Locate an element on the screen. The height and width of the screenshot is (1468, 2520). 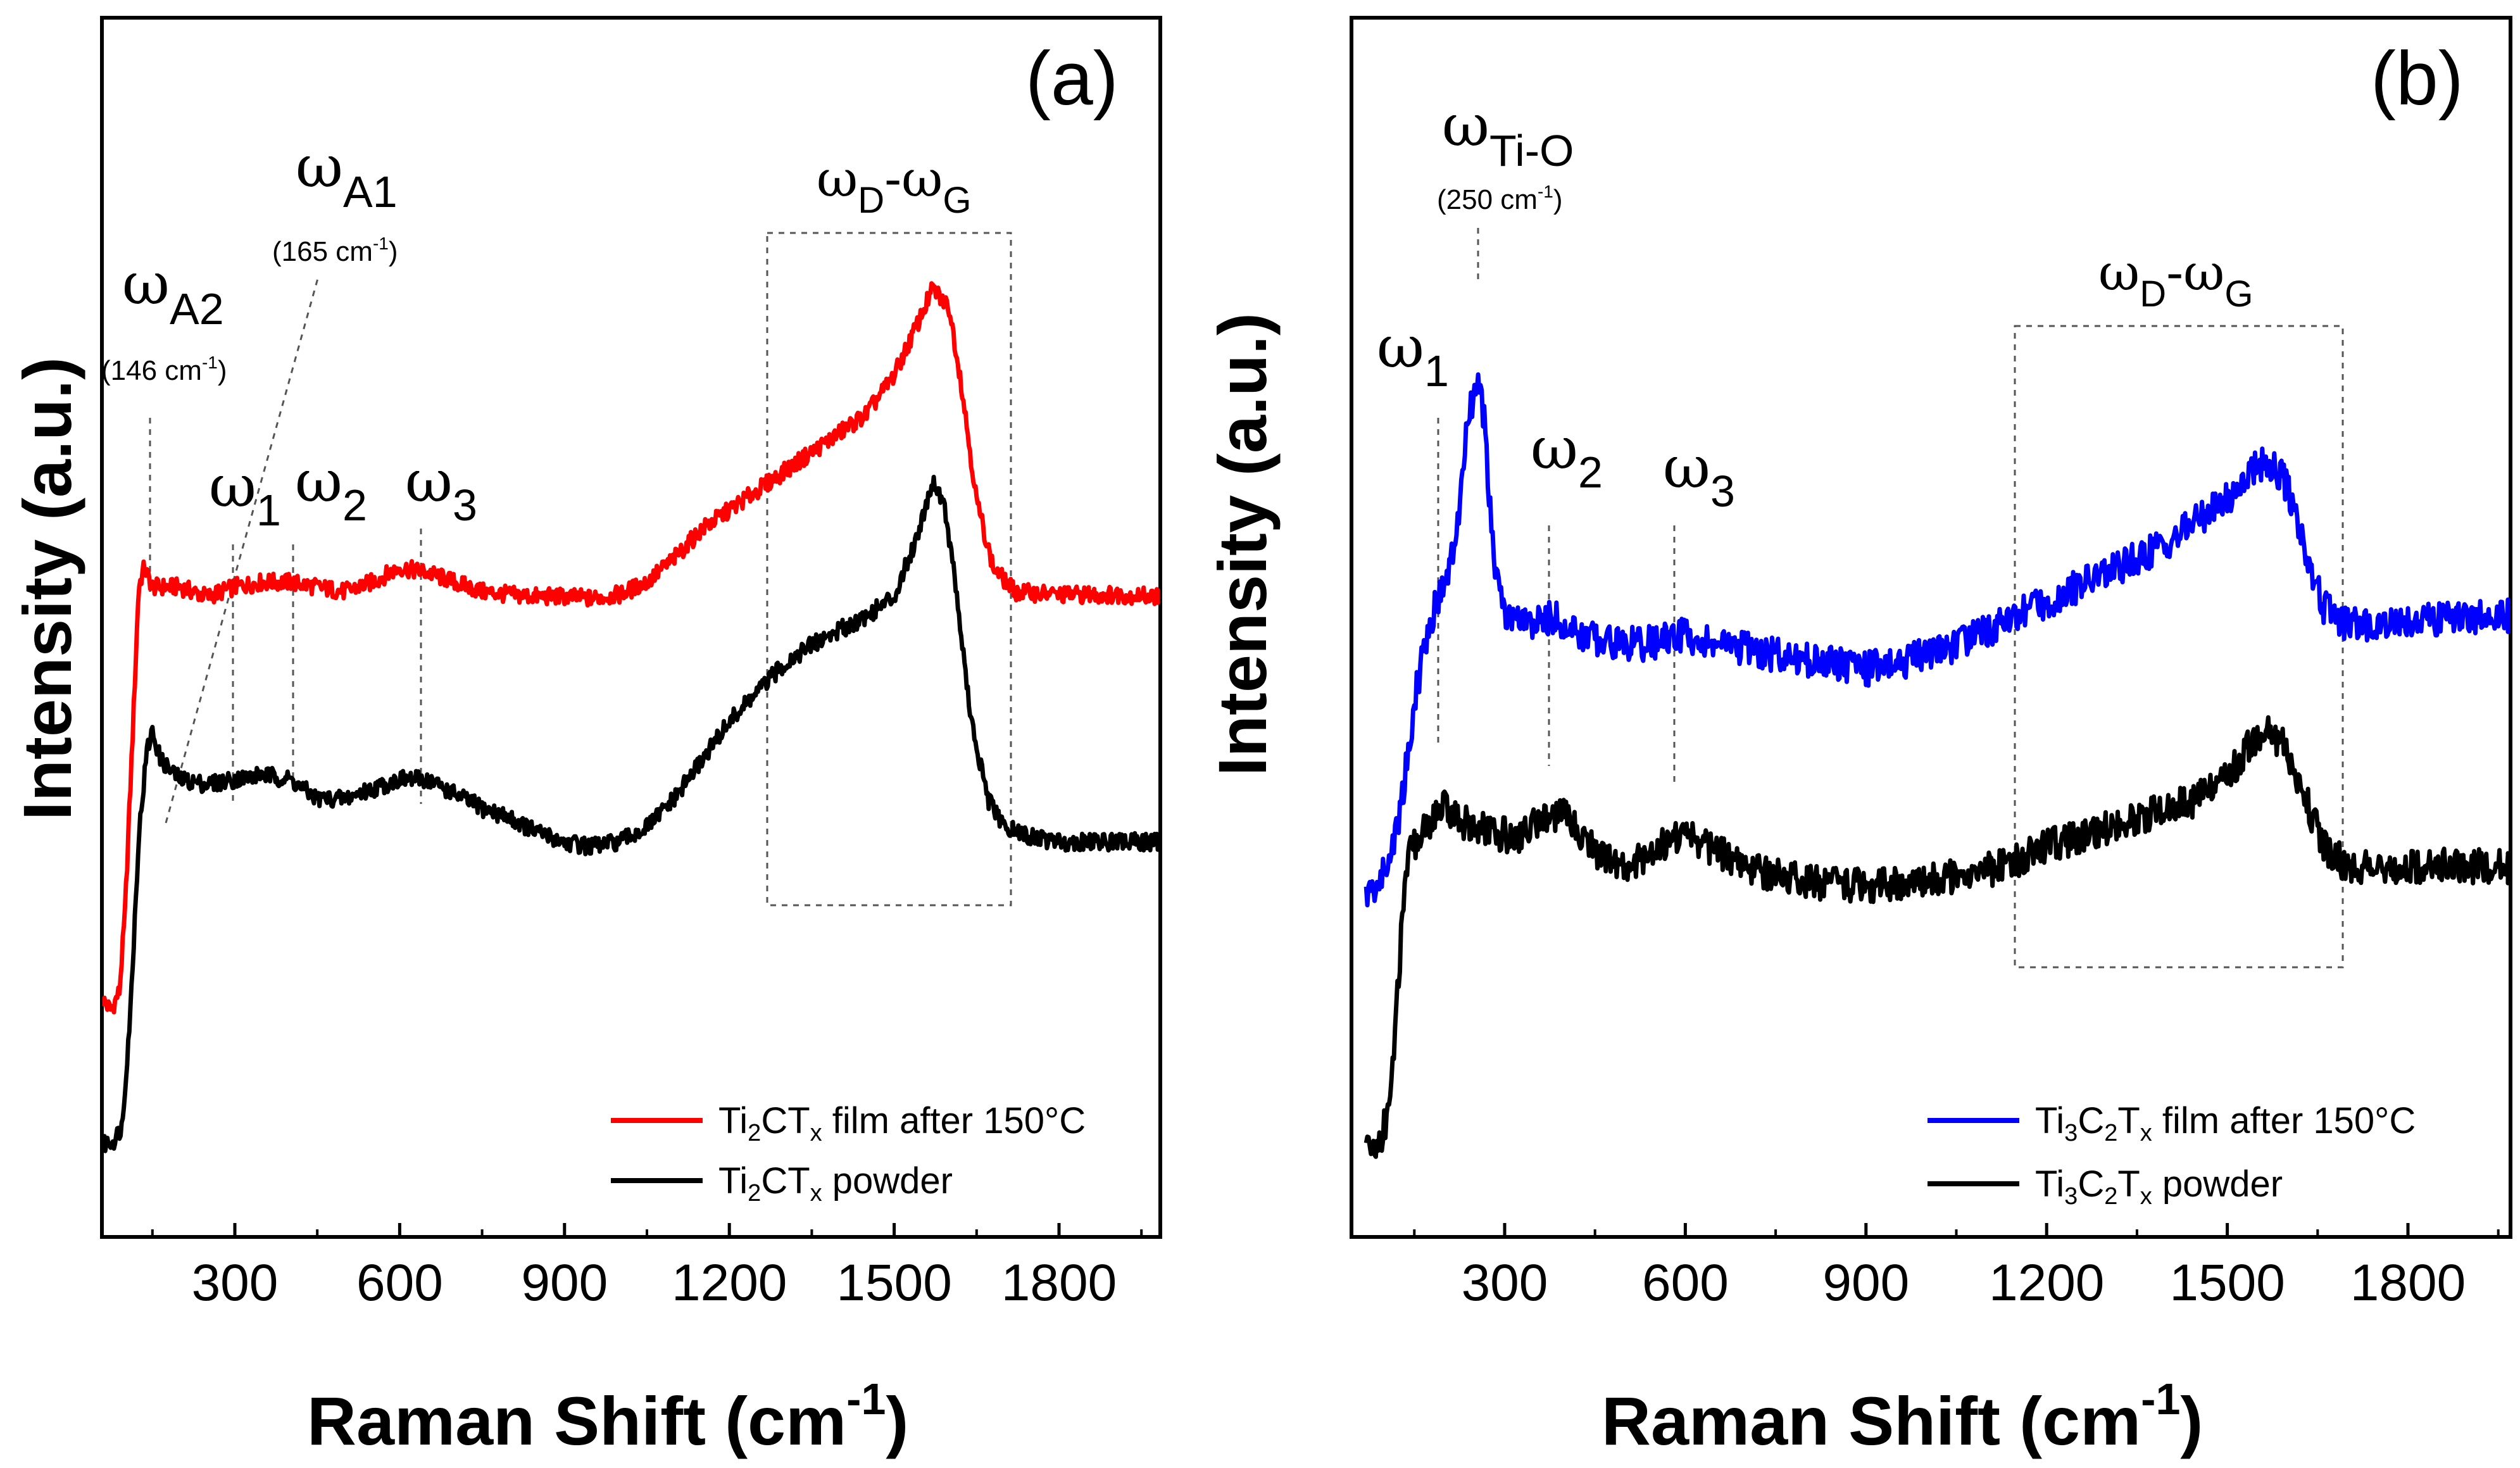
a1-symbol: ω is located at coordinates (319, 167).